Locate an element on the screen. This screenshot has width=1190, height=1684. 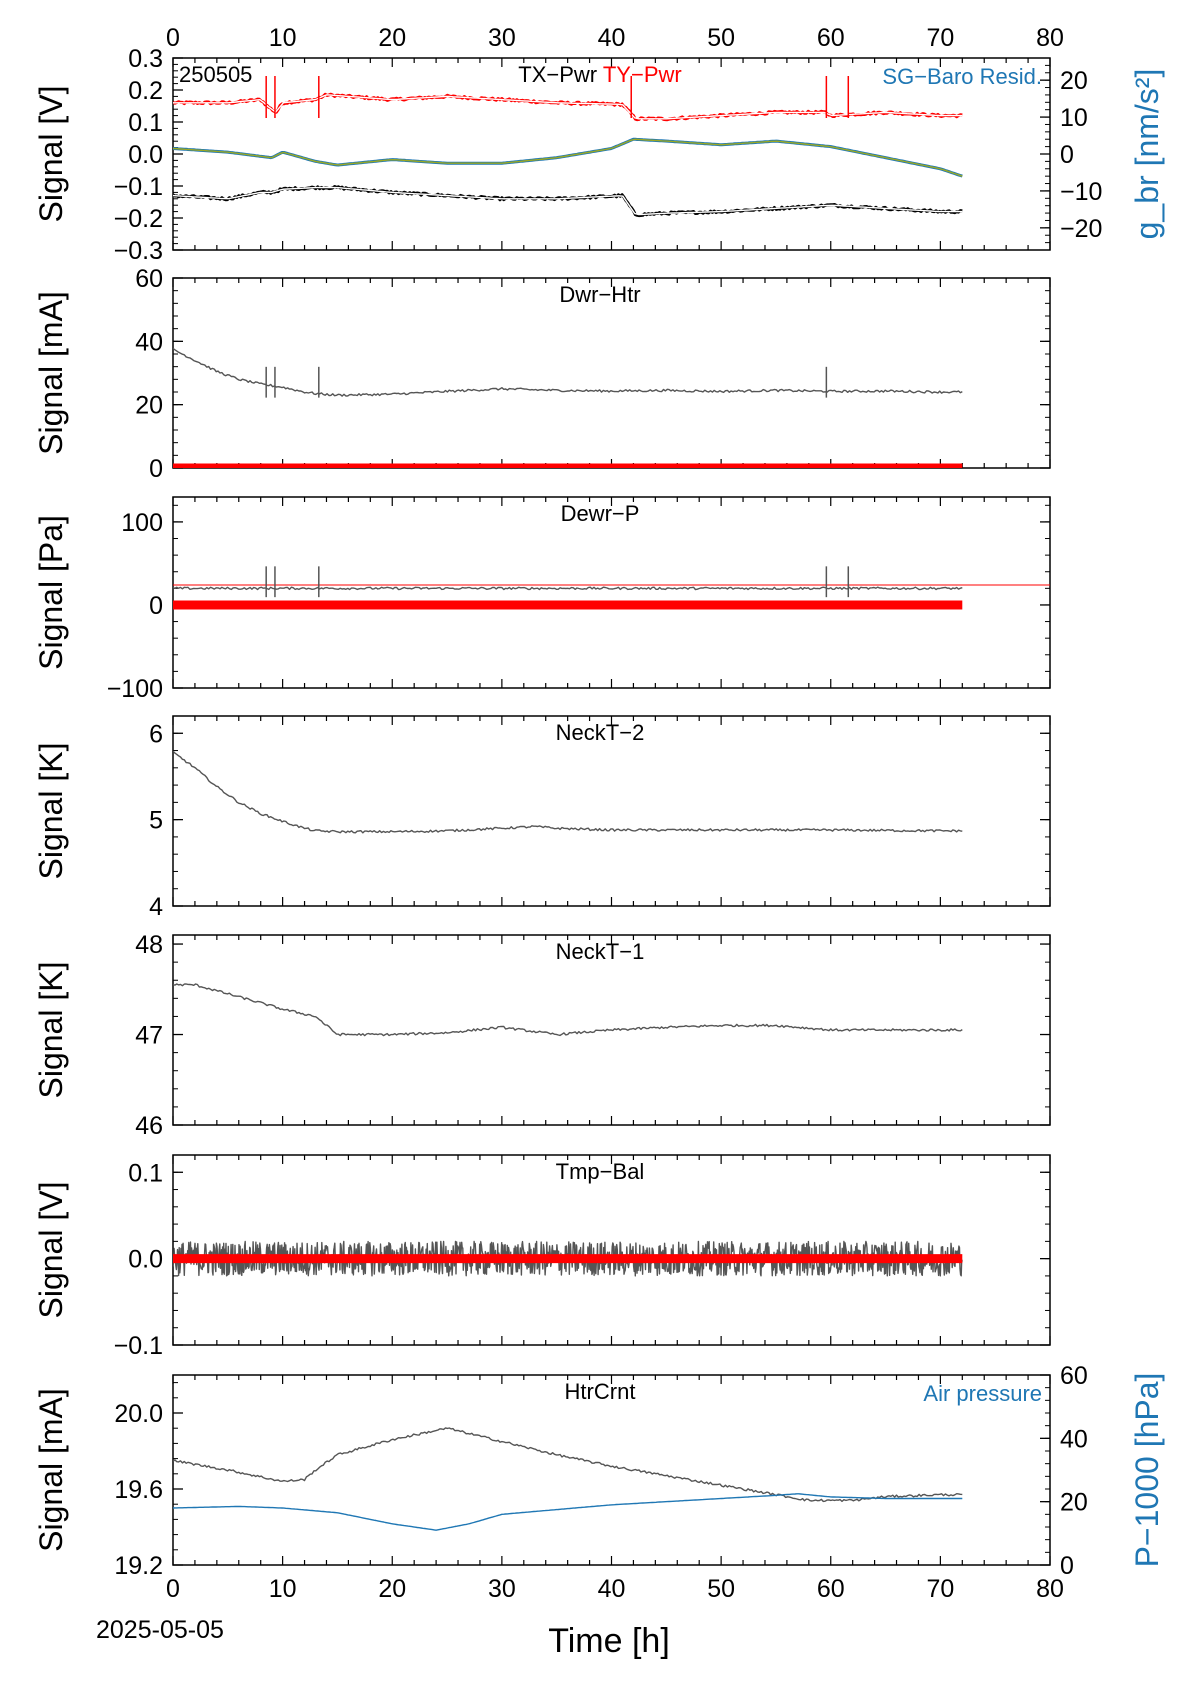
panel-title-part: TX−Pwr is located at coordinates (557, 74).